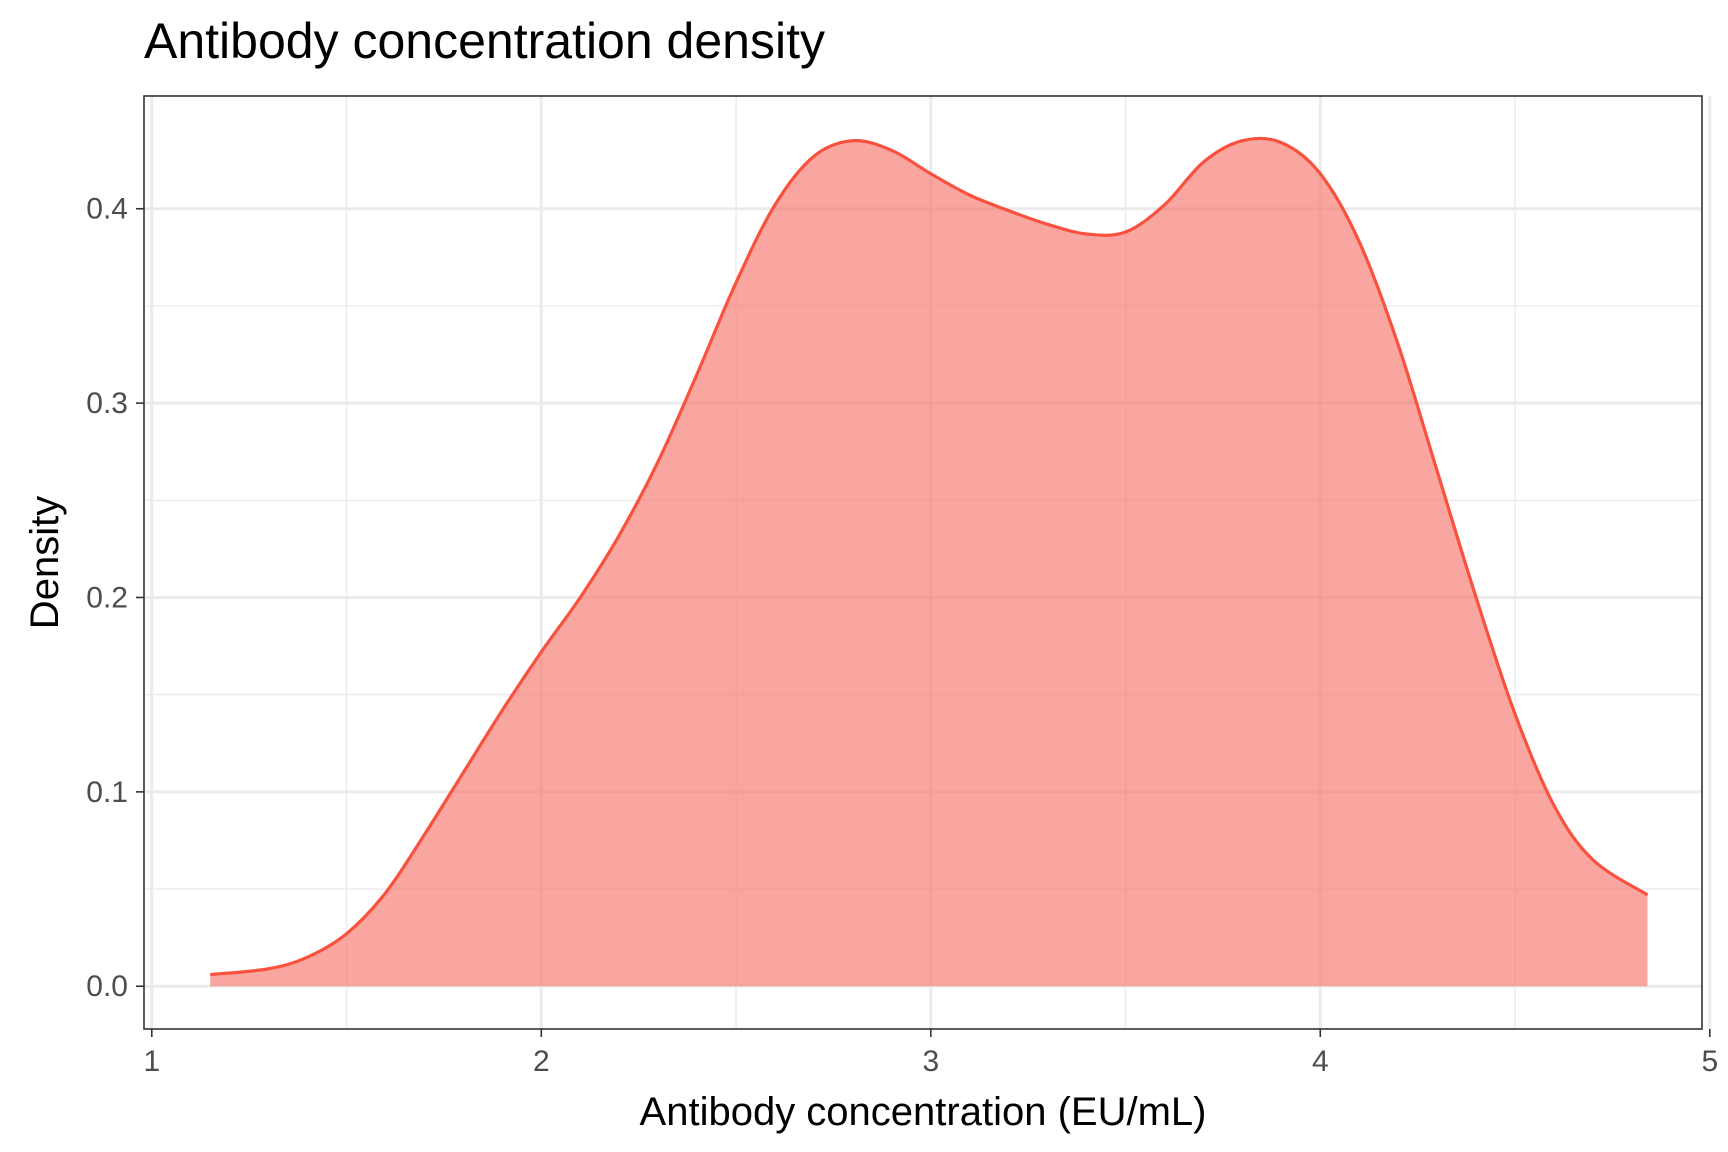 This screenshot has width=1728, height=1152. What do you see at coordinates (107, 792) in the screenshot?
I see `y-tick-label: 0.1` at bounding box center [107, 792].